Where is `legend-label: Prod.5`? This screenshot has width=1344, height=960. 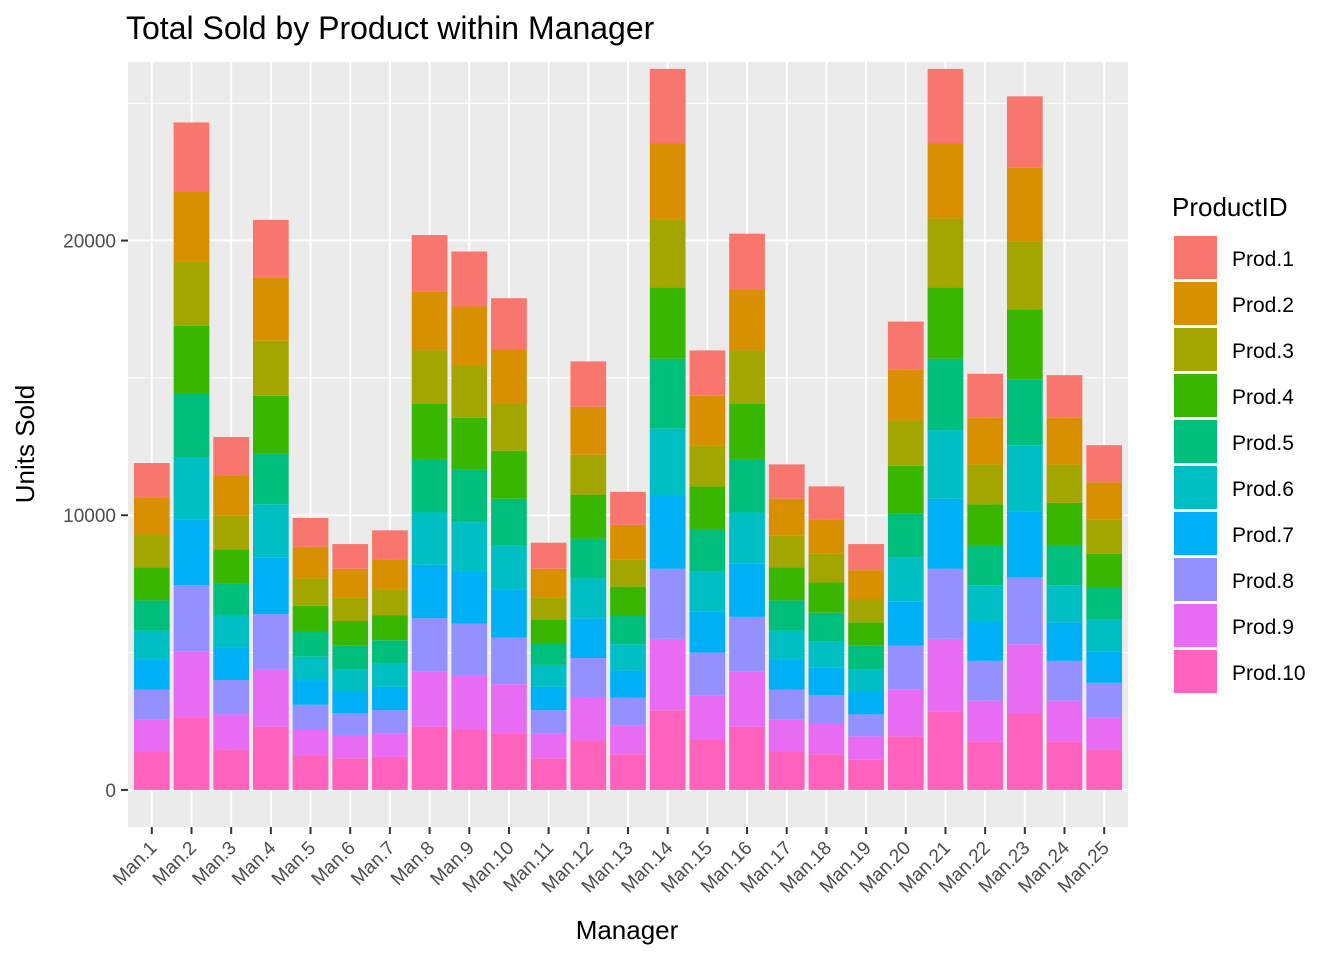 legend-label: Prod.5 is located at coordinates (1263, 443).